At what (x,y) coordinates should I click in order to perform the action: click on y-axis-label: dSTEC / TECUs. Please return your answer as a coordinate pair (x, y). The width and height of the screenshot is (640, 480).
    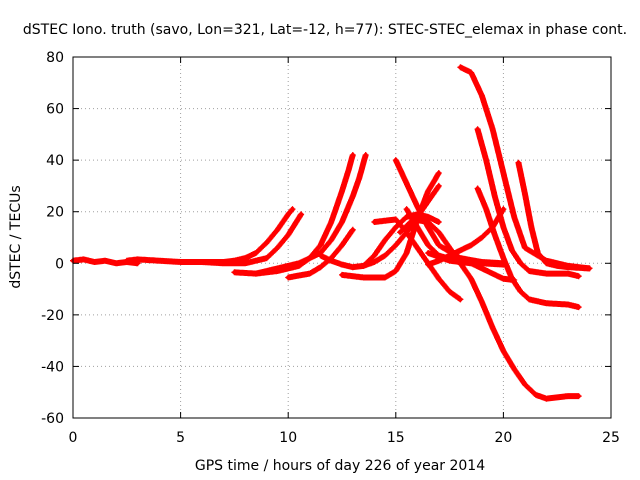
    Looking at the image, I should click on (16, 236).